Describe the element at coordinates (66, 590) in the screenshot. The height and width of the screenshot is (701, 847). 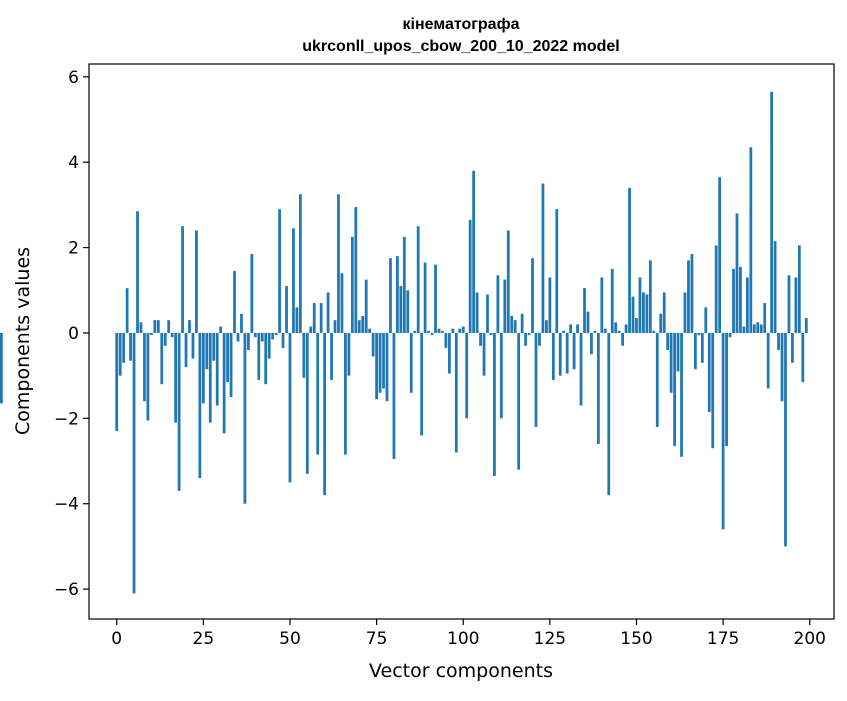
I see `y-tick-label: −6` at that location.